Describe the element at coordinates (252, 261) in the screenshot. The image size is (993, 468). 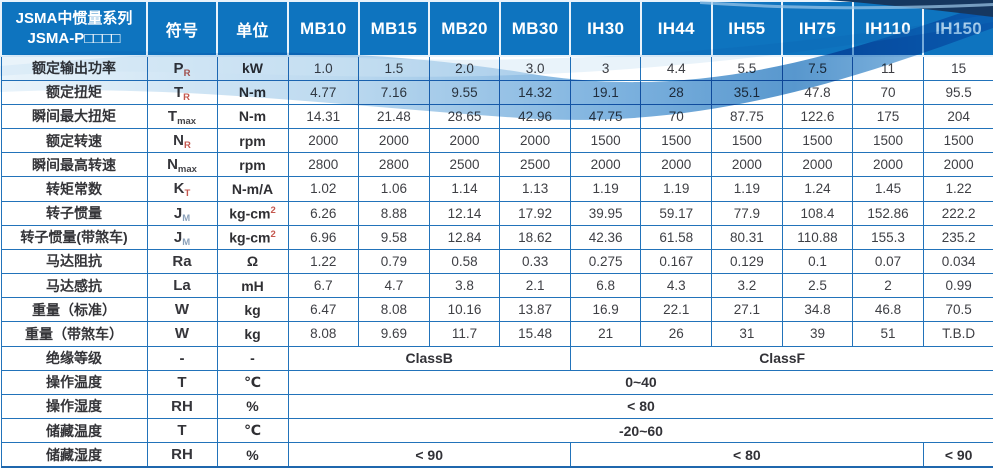
I see `unit-cell: Ω` at that location.